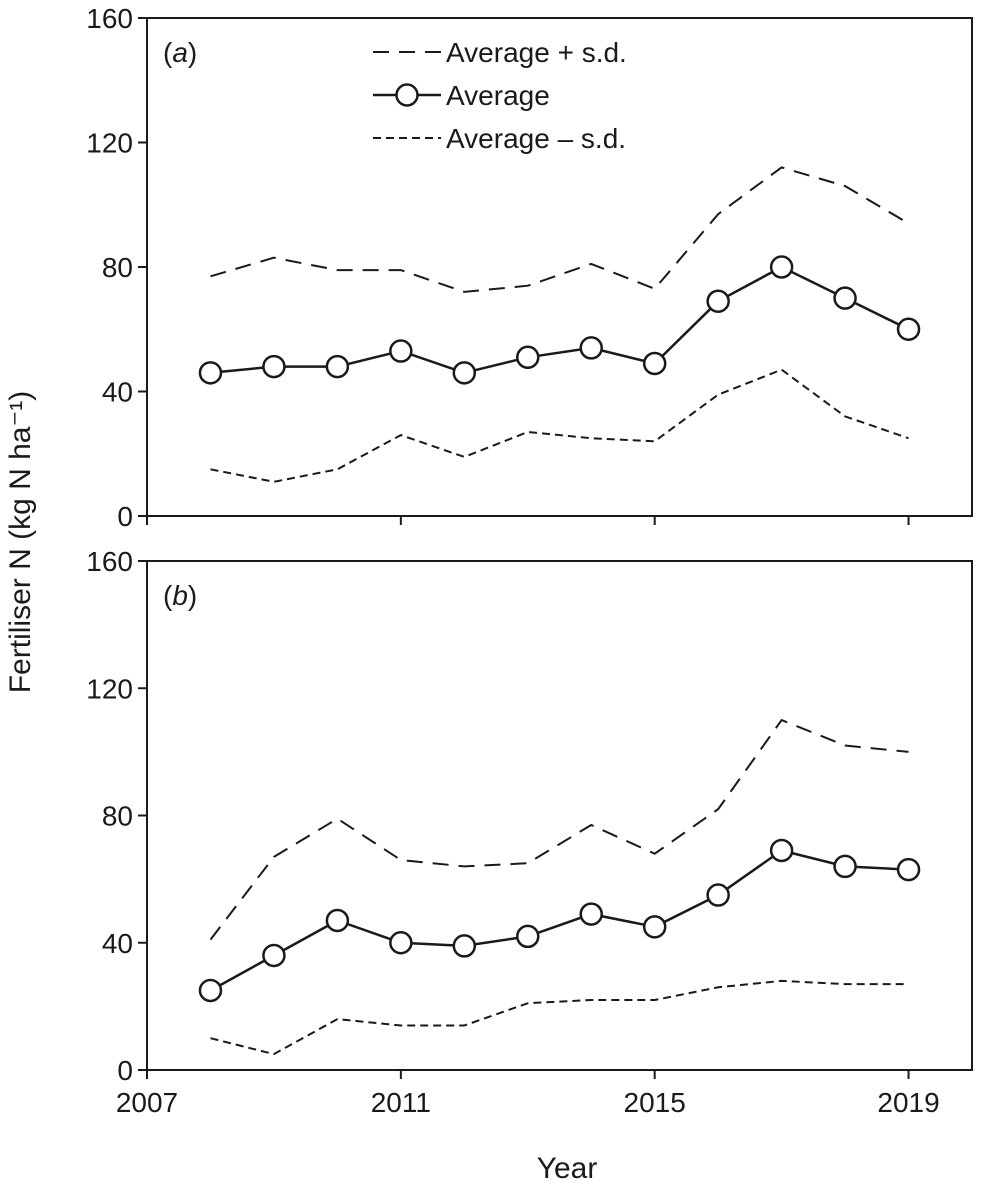 This screenshot has width=992, height=1191. What do you see at coordinates (337, 920) in the screenshot?
I see `panel-b-point-2010` at bounding box center [337, 920].